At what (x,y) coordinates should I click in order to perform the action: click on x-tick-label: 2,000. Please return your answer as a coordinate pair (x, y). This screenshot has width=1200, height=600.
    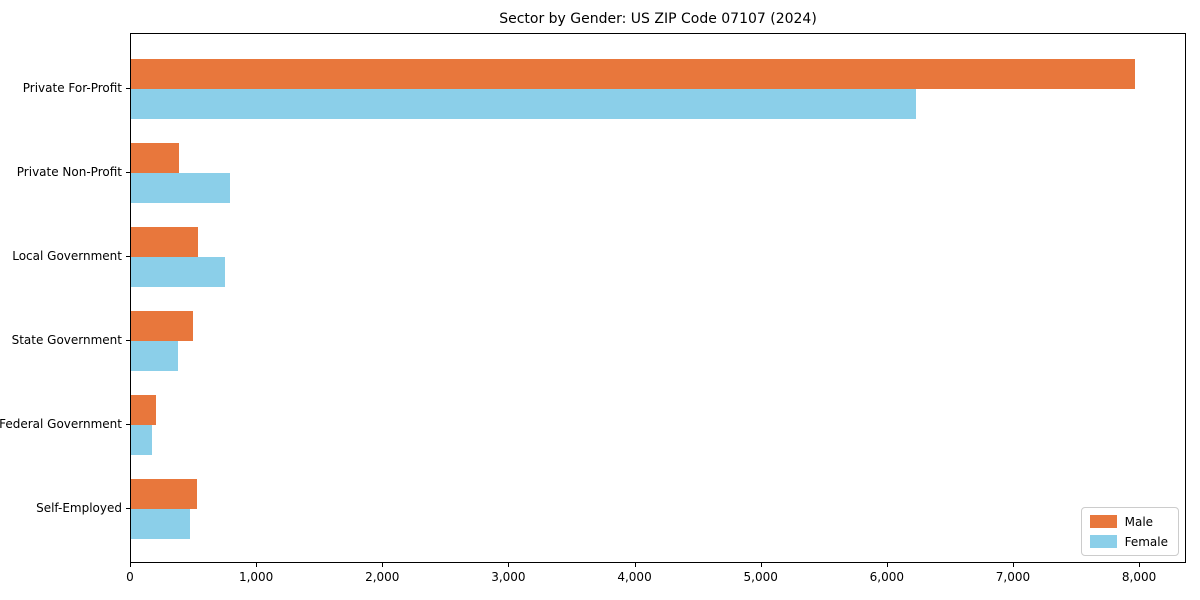
    Looking at the image, I should click on (382, 577).